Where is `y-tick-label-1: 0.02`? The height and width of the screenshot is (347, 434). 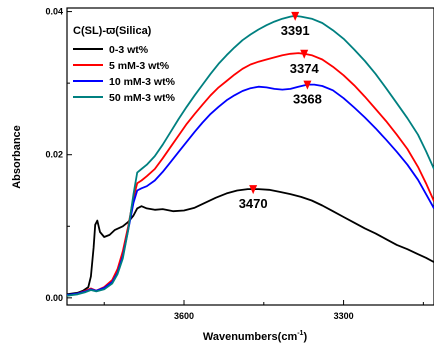
y-tick-label-1: 0.02 is located at coordinates (54, 155).